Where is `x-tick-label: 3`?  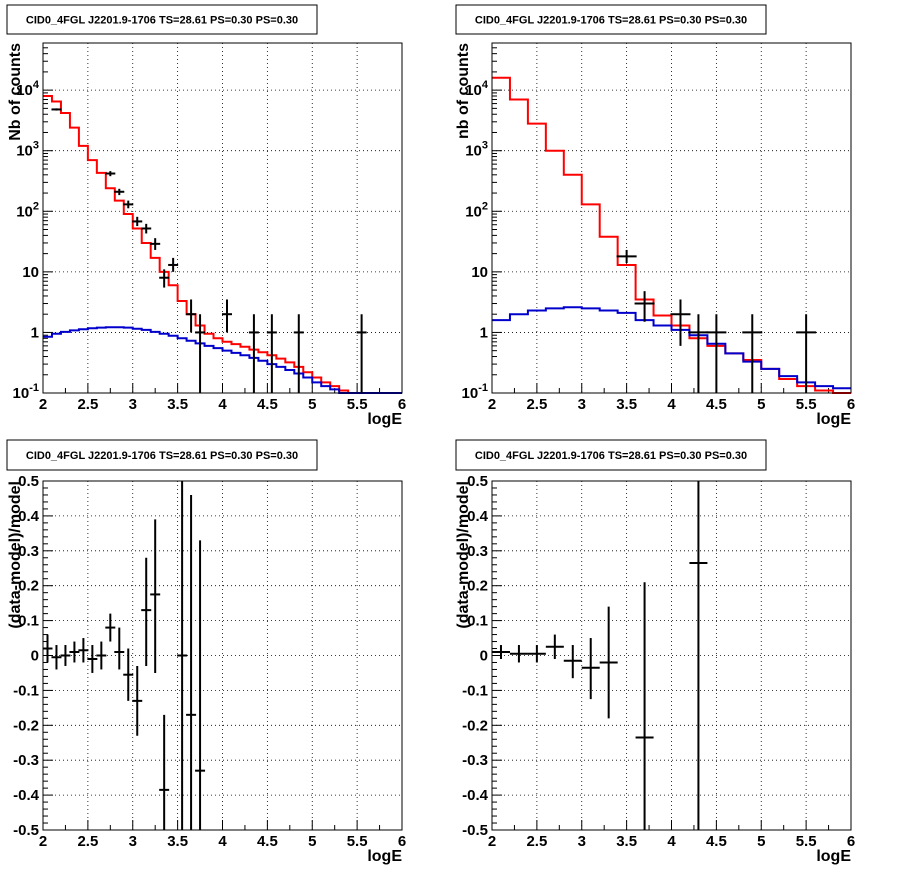
x-tick-label: 3 is located at coordinates (133, 841).